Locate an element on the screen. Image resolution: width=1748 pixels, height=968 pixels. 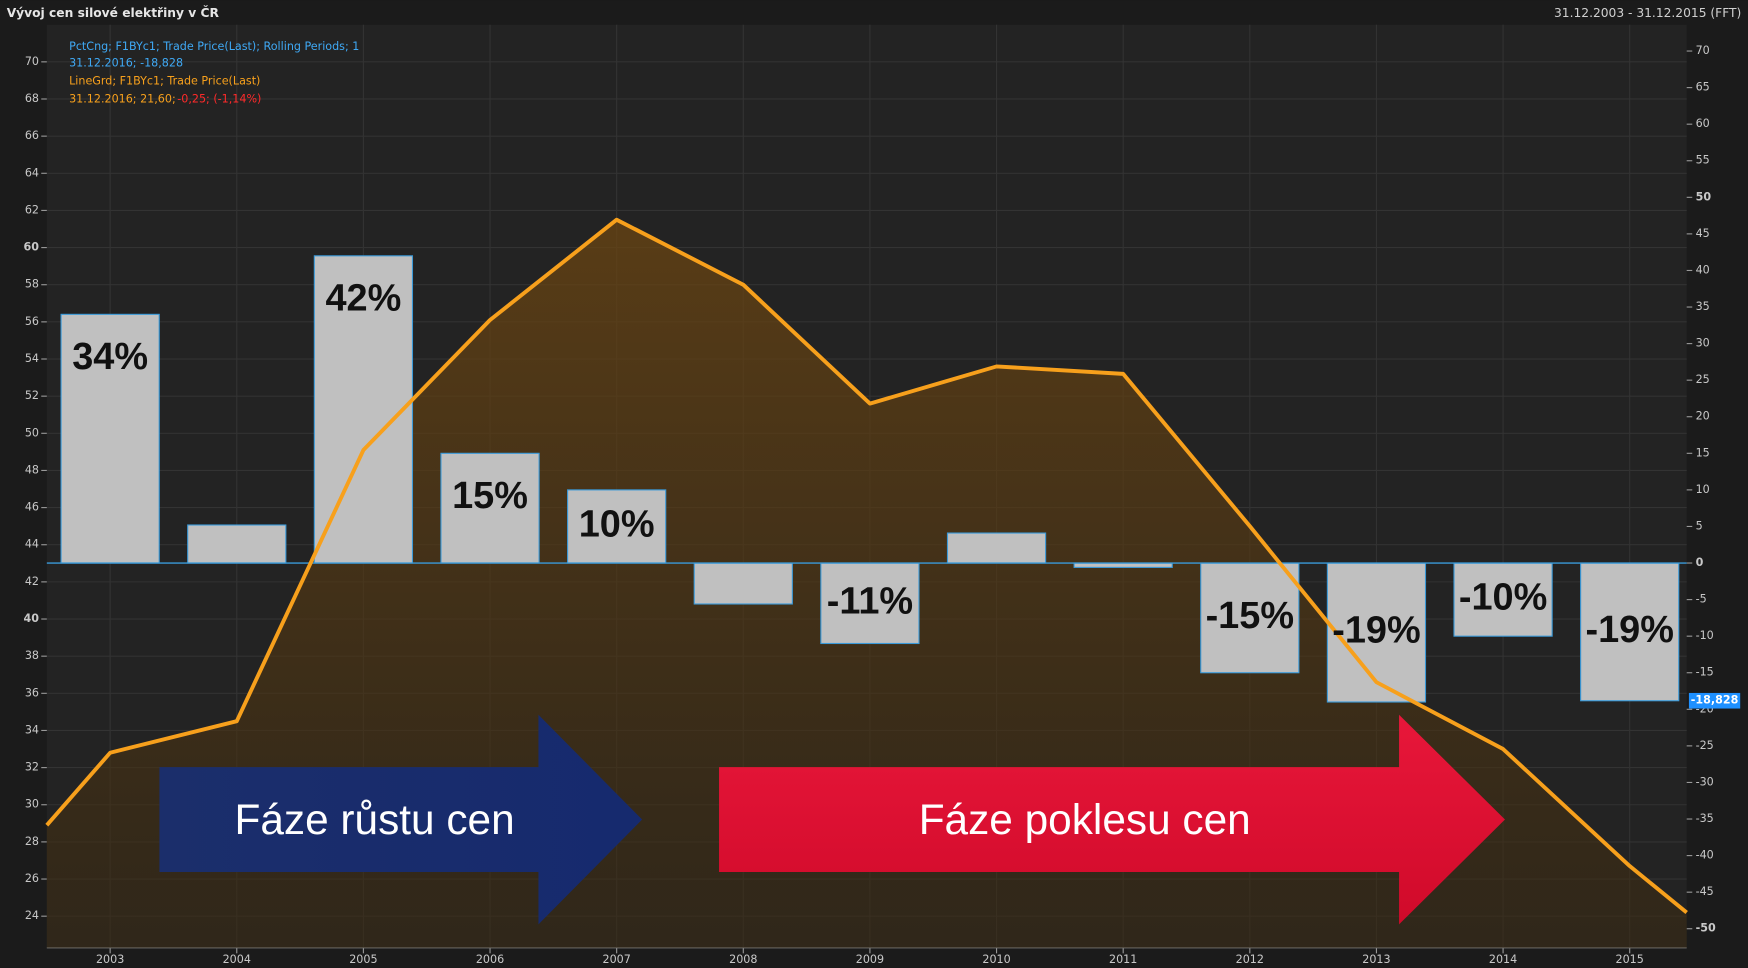
y-tick-label: 34 is located at coordinates (32, 729).